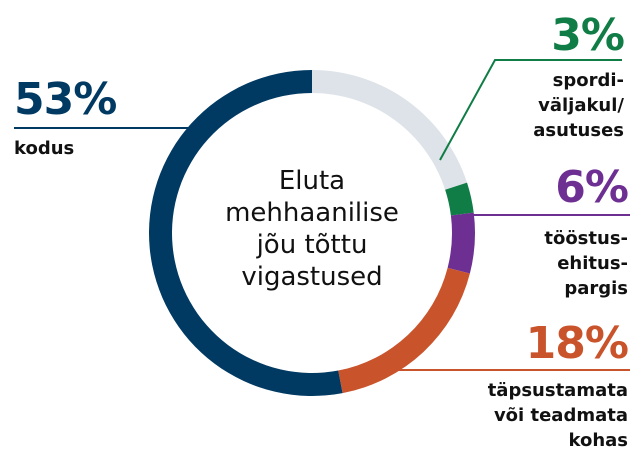 The width and height of the screenshot is (632, 454). What do you see at coordinates (44, 148) in the screenshot?
I see `category-label: kodus` at bounding box center [44, 148].